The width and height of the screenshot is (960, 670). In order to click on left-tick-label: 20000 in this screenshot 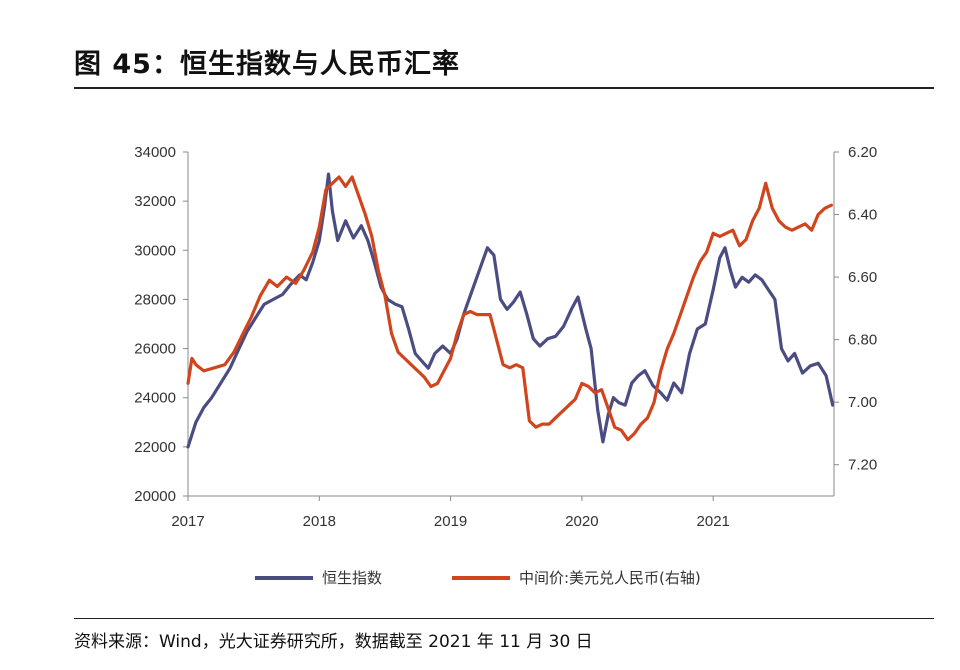, I will do `click(155, 496)`.